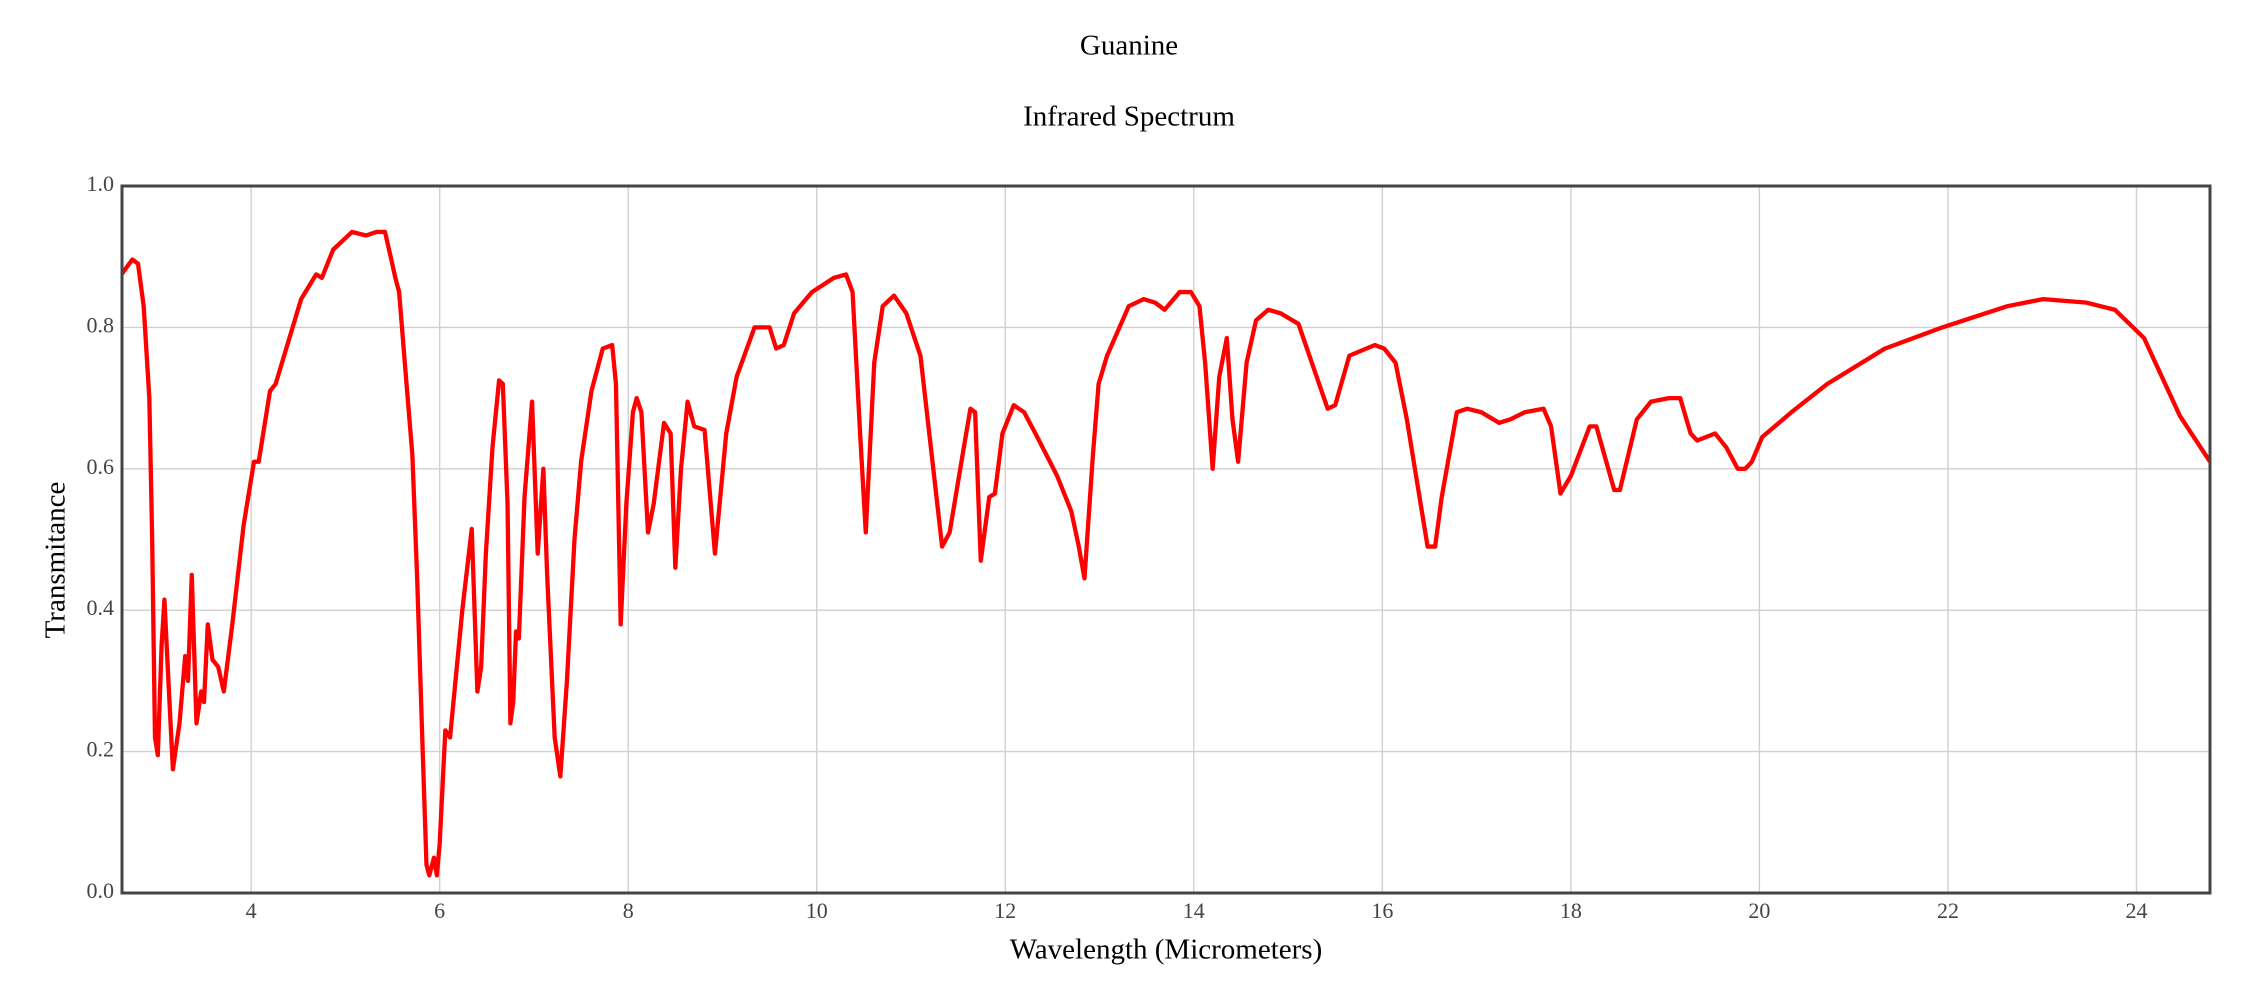  Describe the element at coordinates (101, 607) in the screenshot. I see `y-tick-label: 0.4` at that location.